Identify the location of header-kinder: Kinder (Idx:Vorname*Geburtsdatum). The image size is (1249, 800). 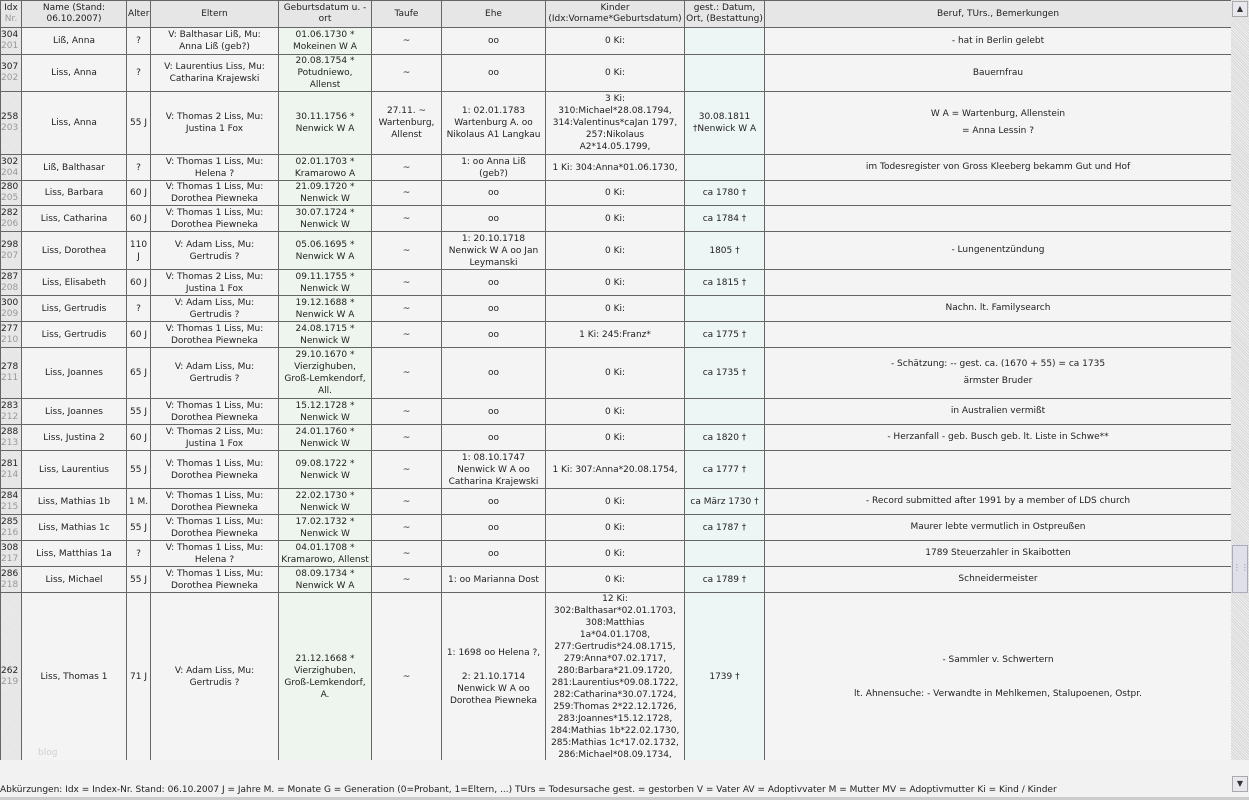
(615, 14).